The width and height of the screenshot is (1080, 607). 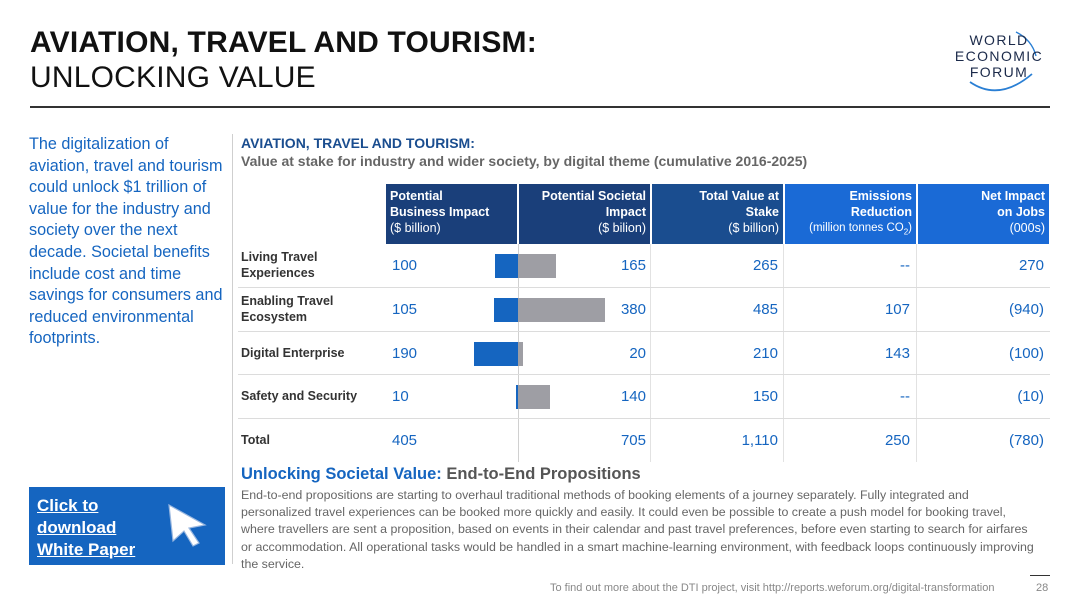 What do you see at coordinates (400, 396) in the screenshot?
I see `business-value: 10` at bounding box center [400, 396].